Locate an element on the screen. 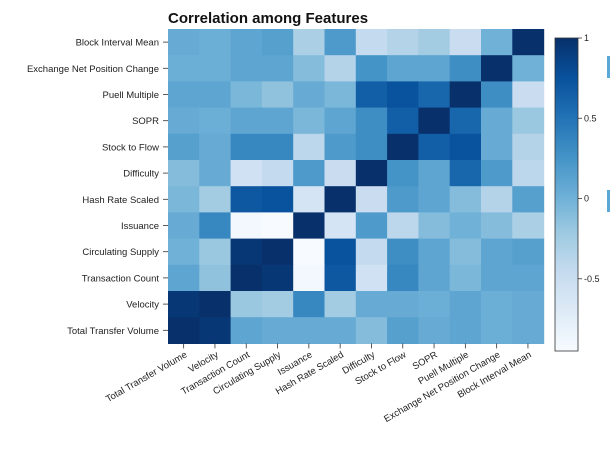  heatmap-cell-sopr-exchange-net-position-change is located at coordinates (497, 121).